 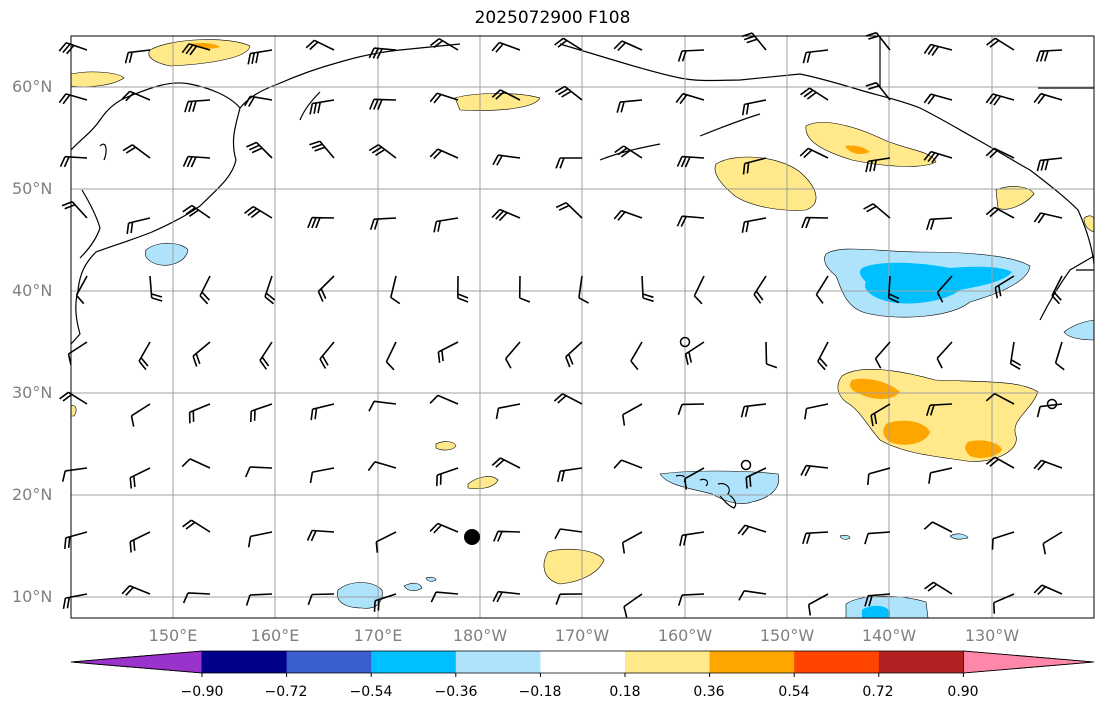 I want to click on lon-label-160w: 160°W, so click(x=685, y=635).